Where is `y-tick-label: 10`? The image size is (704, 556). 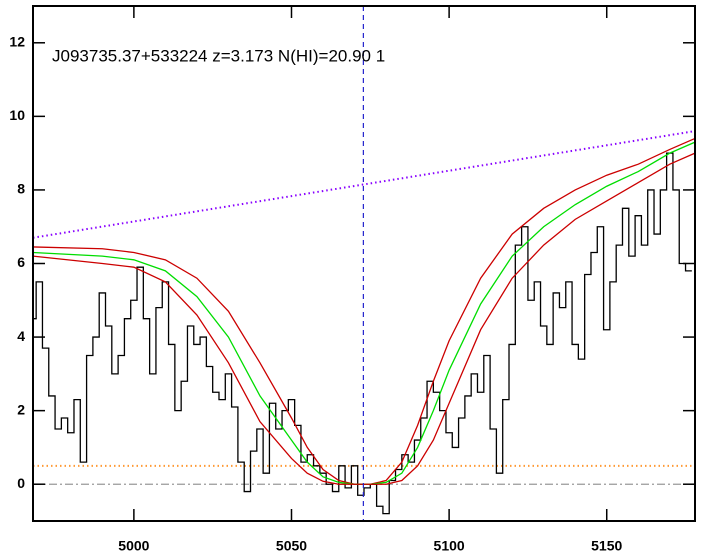 y-tick-label: 10 is located at coordinates (17, 115).